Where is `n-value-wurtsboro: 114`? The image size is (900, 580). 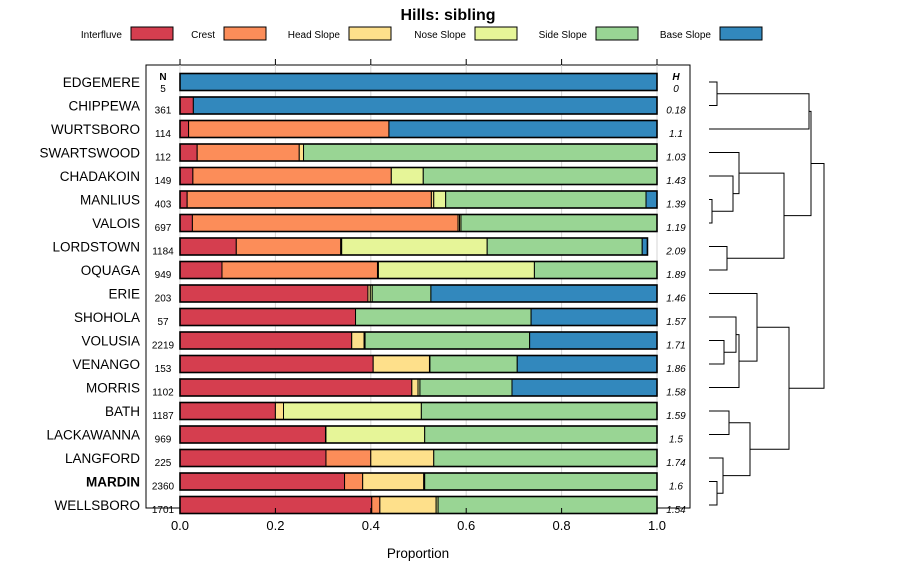
n-value-wurtsboro: 114 is located at coordinates (163, 134).